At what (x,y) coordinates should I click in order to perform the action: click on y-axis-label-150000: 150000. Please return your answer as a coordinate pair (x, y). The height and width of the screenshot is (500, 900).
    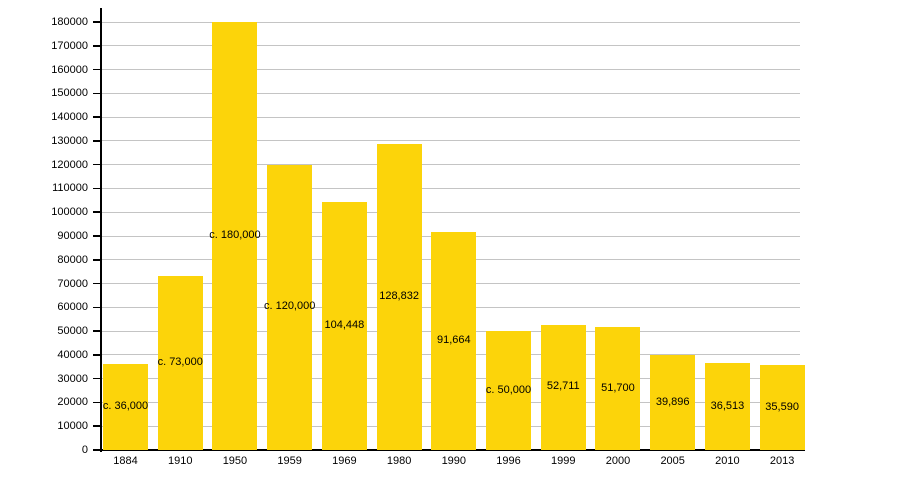
    Looking at the image, I should click on (69, 93).